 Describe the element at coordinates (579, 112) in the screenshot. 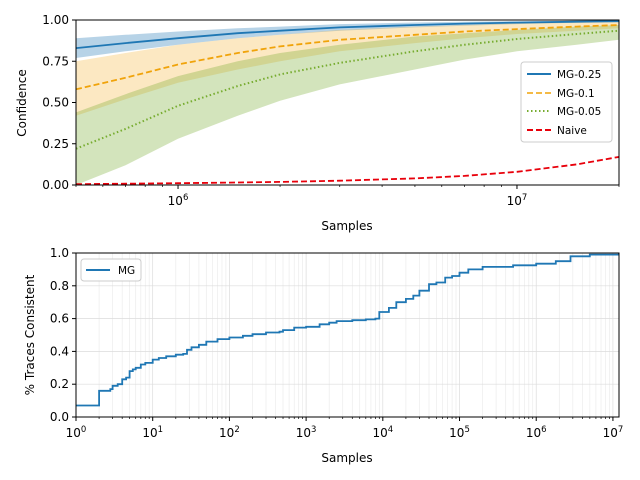

I see `legend-label-mg-005: MG-0.05` at that location.